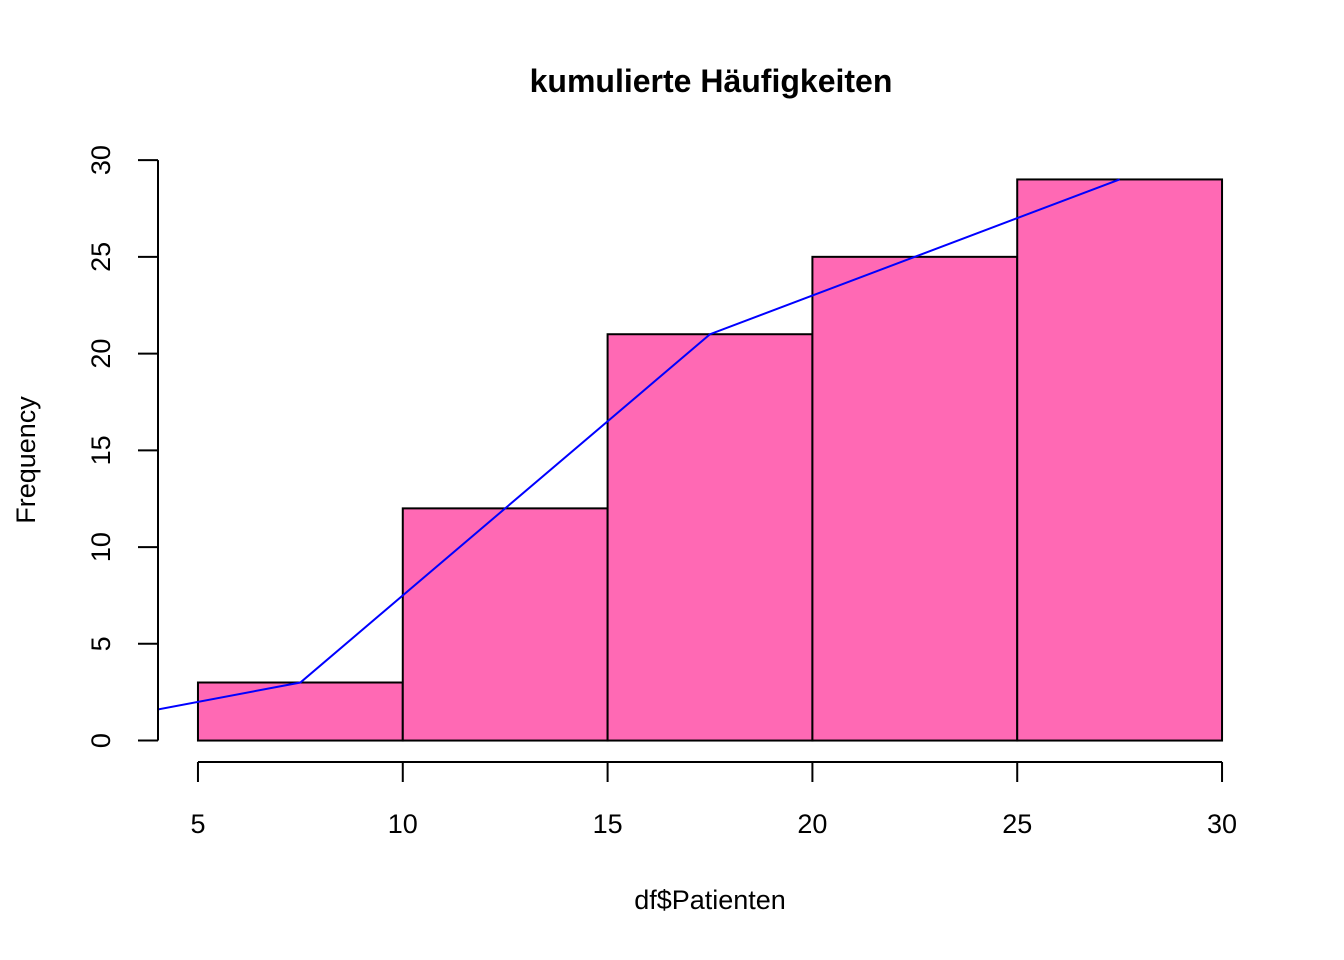 This screenshot has width=1344, height=960. I want to click on y-tick-label: 20, so click(101, 354).